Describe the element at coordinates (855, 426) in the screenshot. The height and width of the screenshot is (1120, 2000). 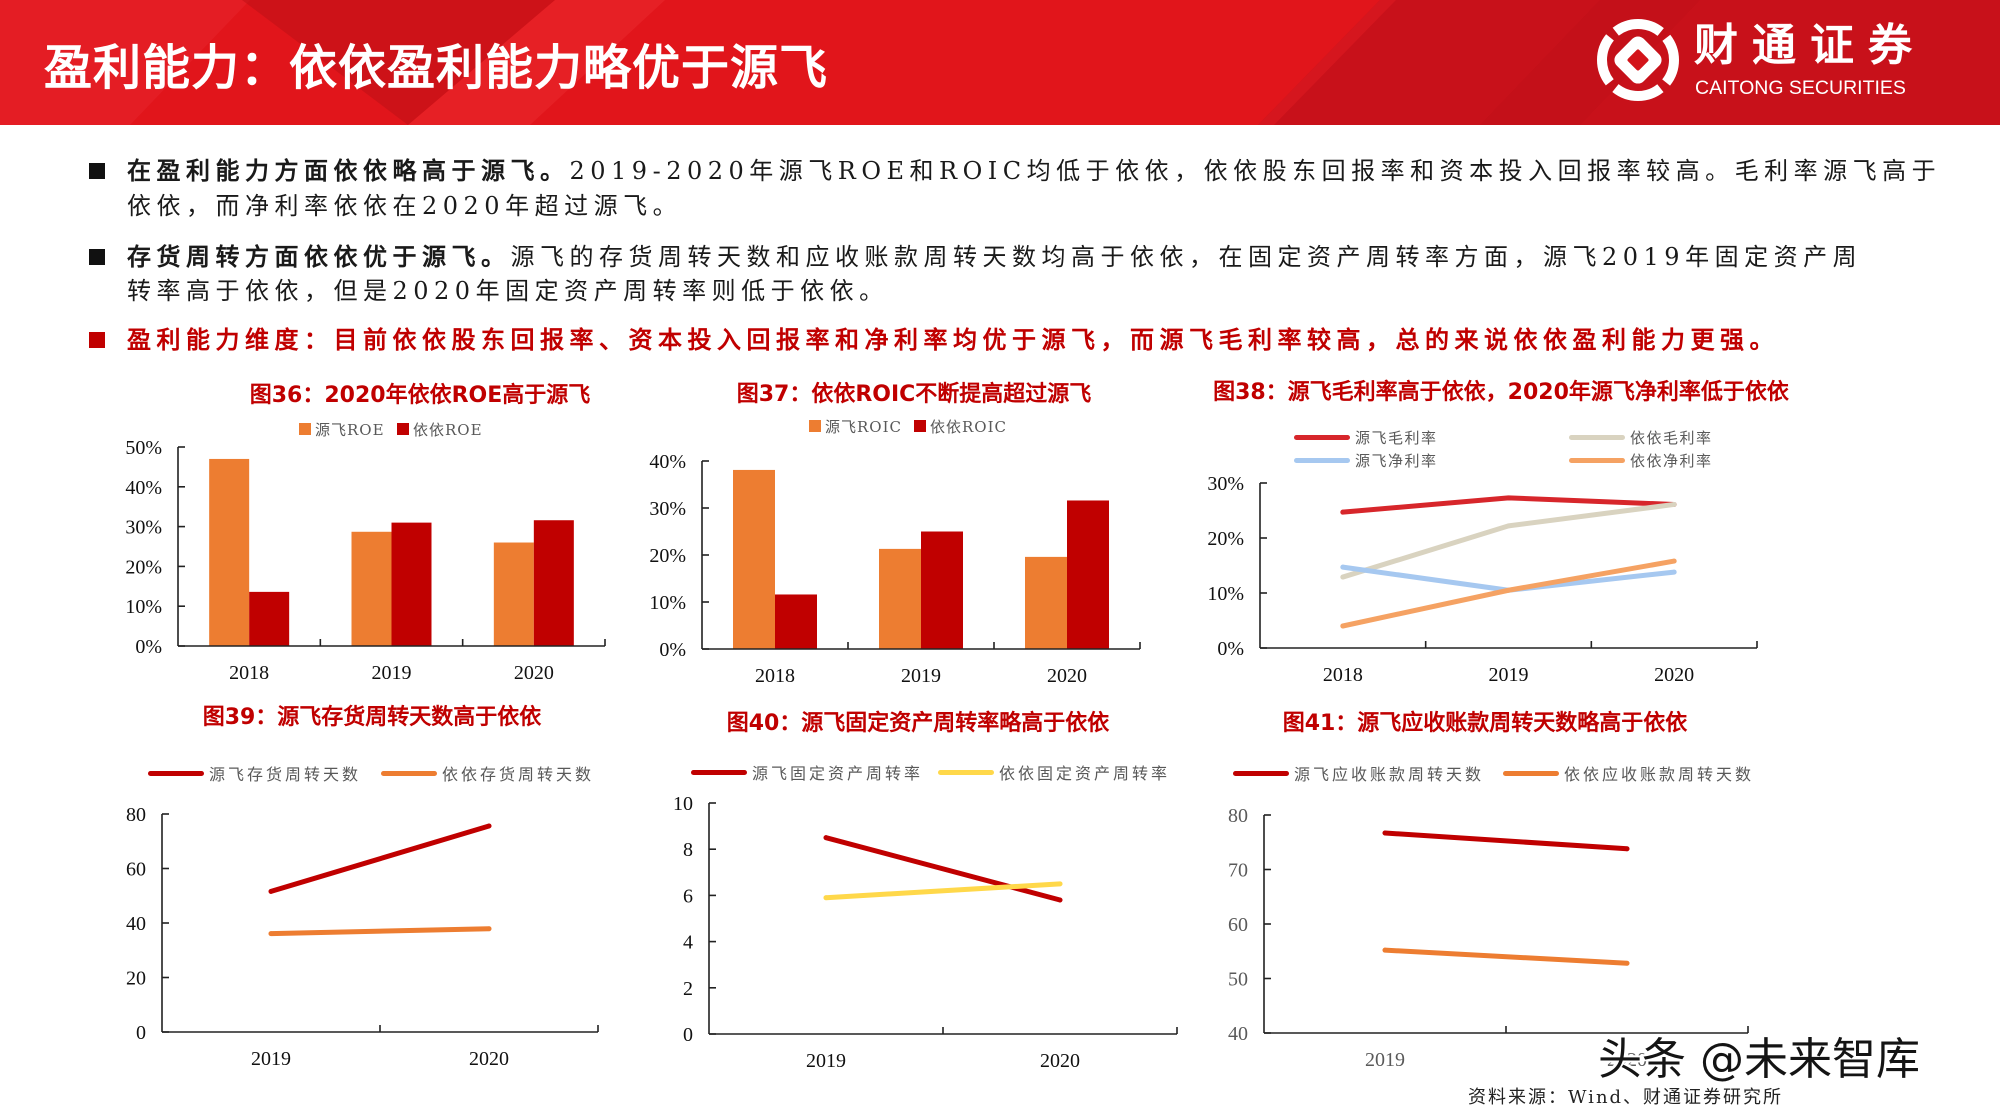
I see `chart-37-legend-item: 源飞ROIC` at that location.